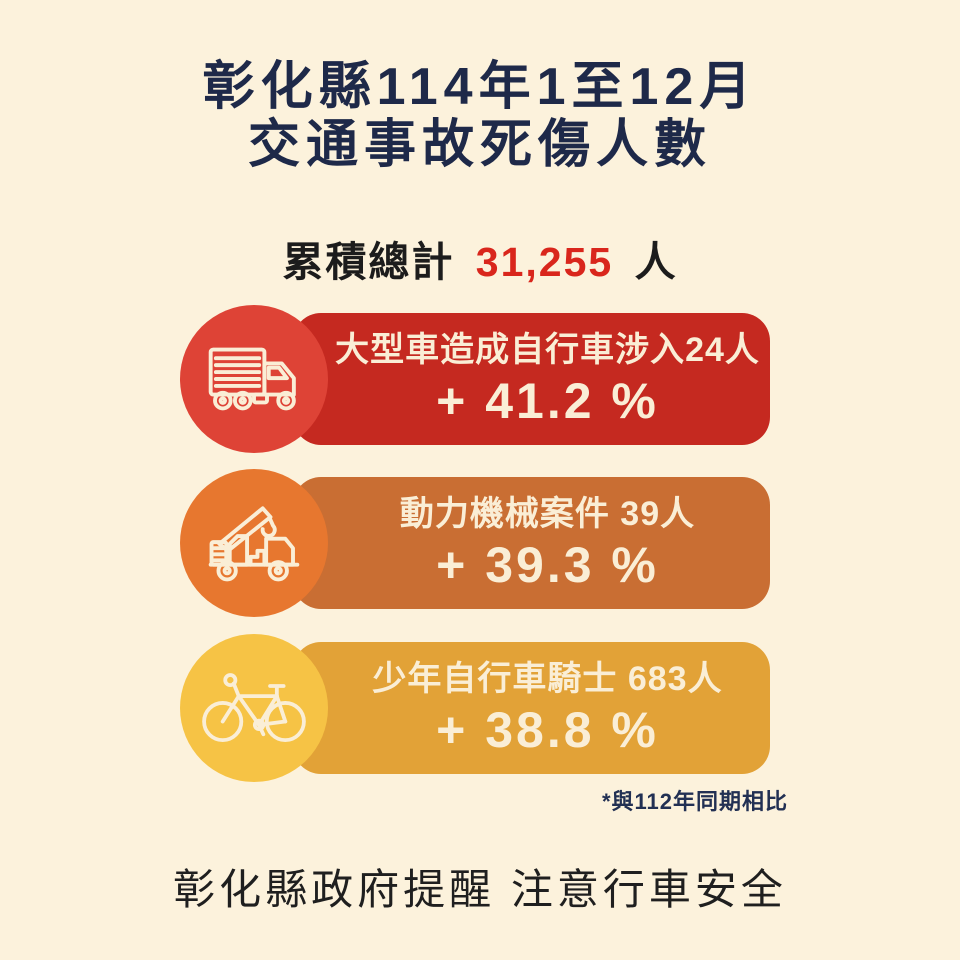 The height and width of the screenshot is (960, 960). Describe the element at coordinates (368, 262) in the screenshot. I see `summary-prefix: 累積總計` at that location.